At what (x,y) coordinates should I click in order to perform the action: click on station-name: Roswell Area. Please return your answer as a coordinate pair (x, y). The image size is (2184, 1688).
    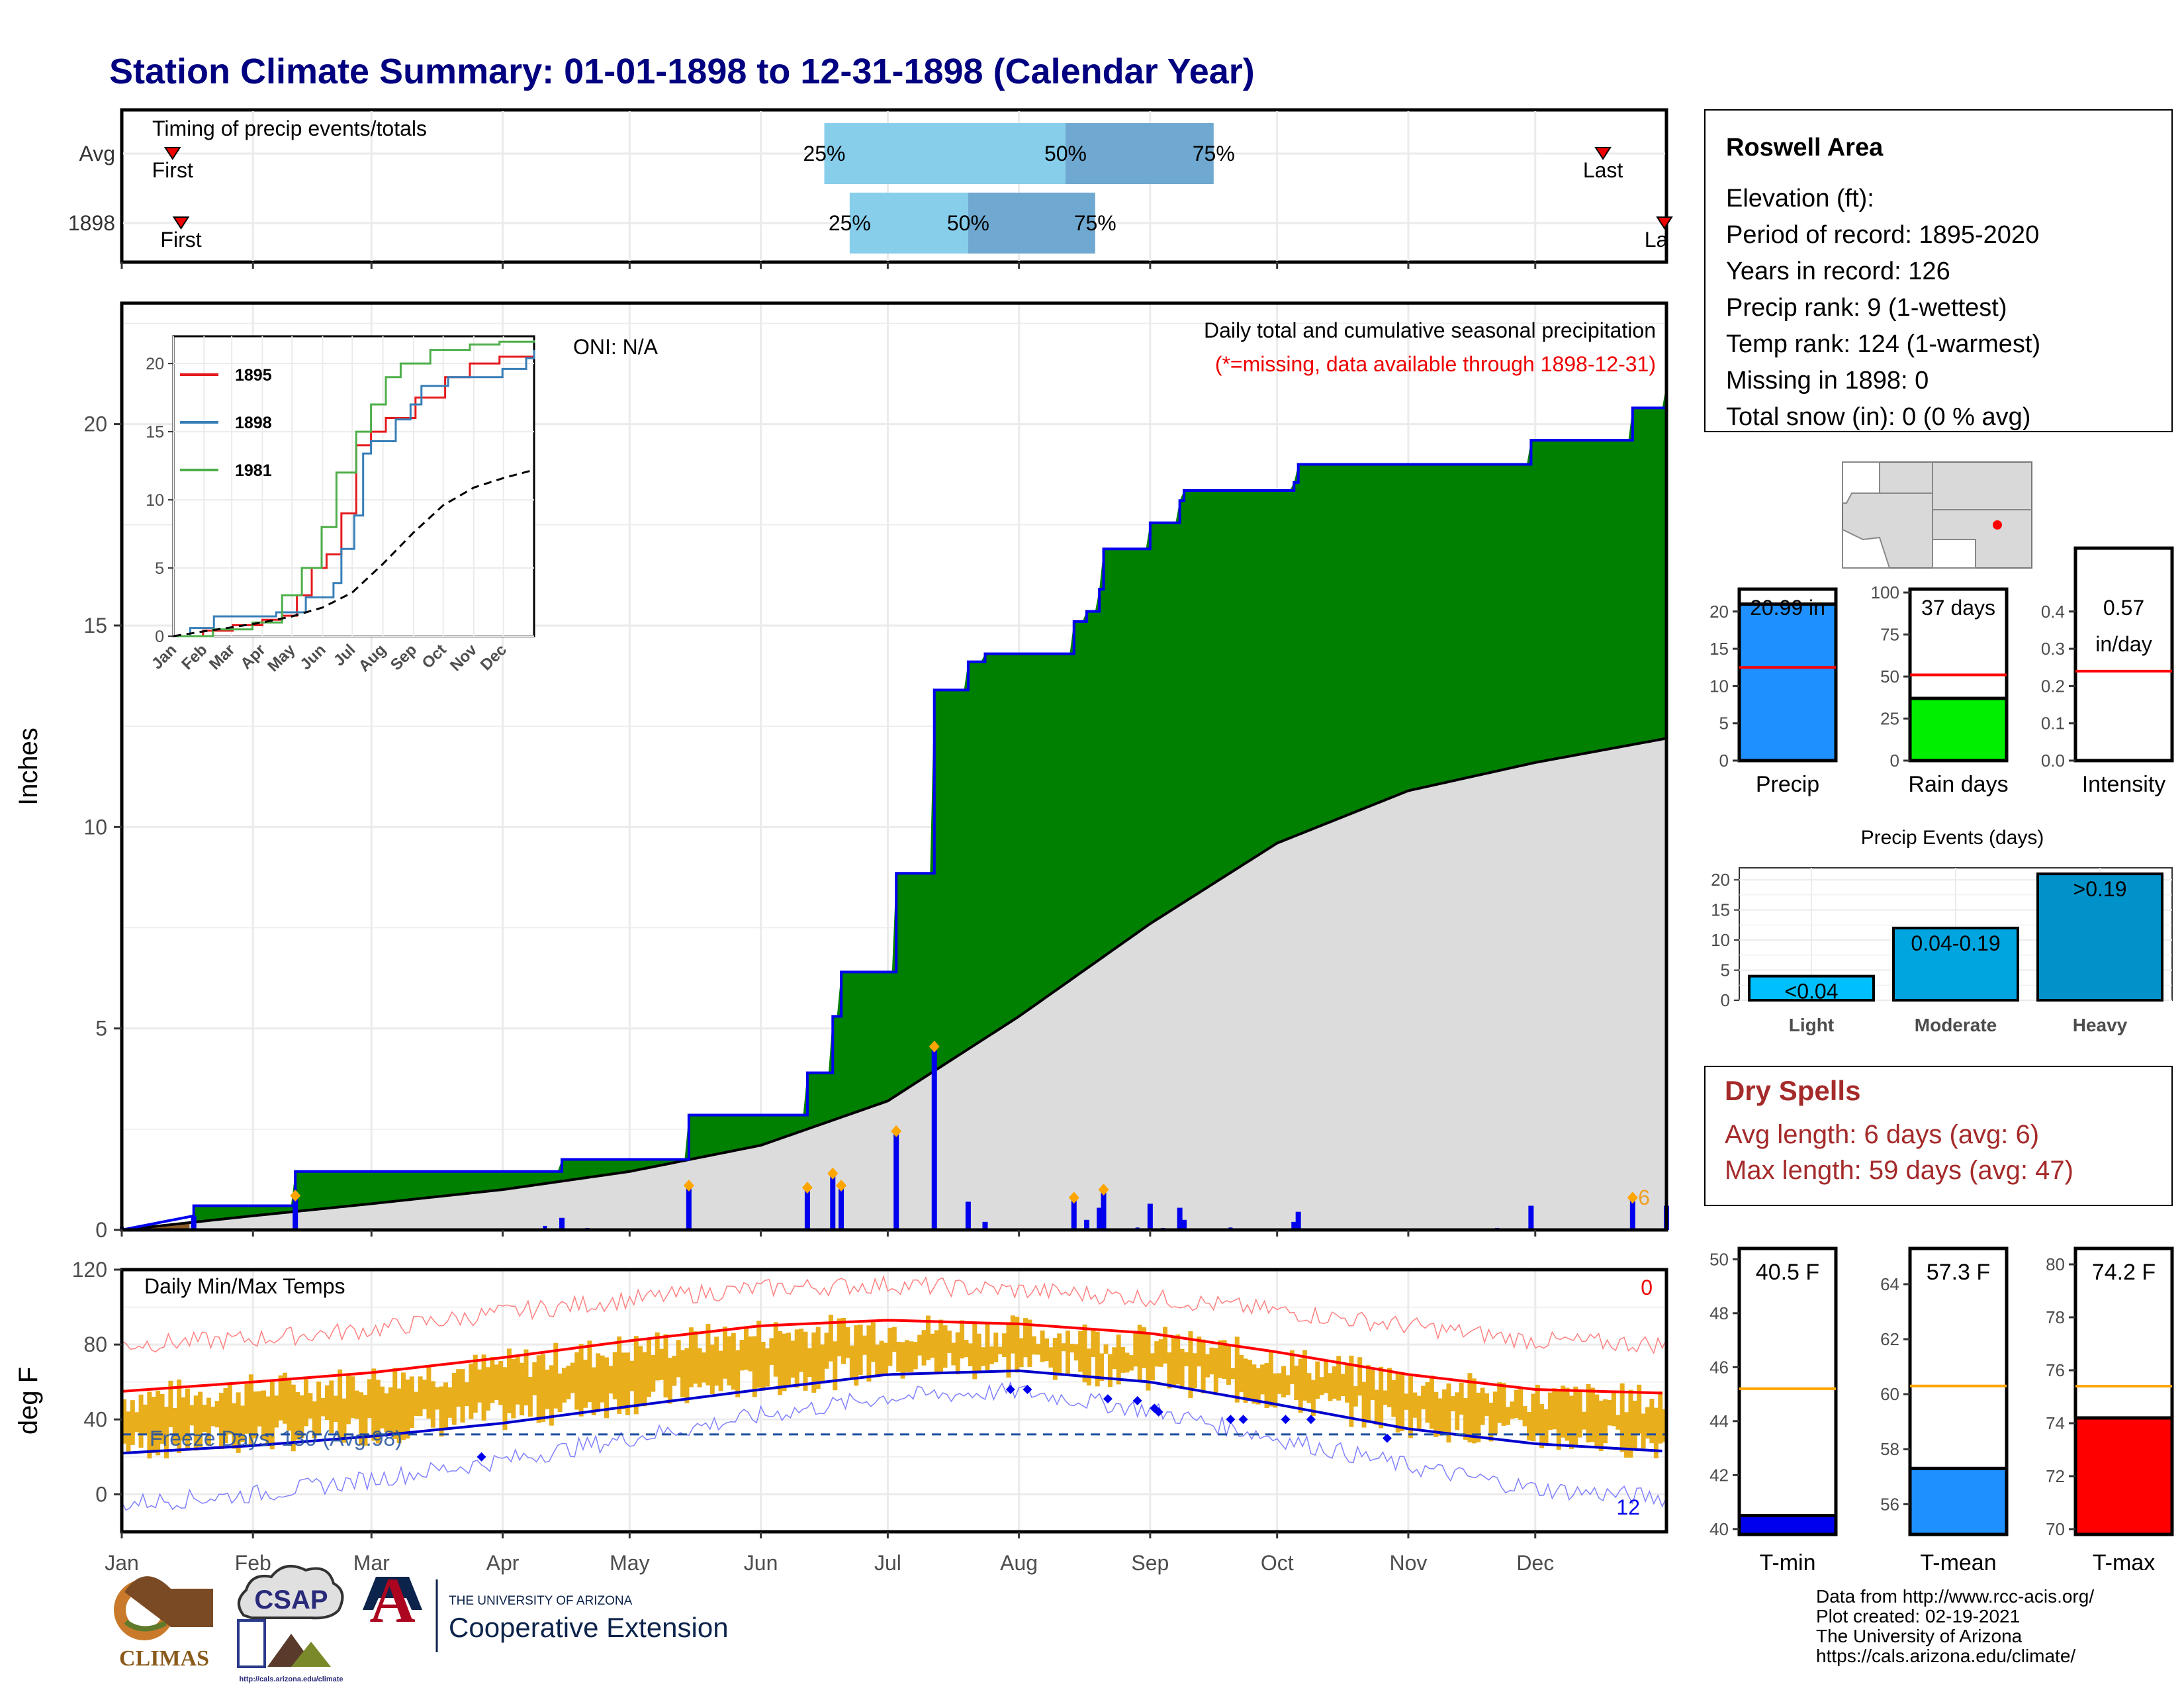
    Looking at the image, I should click on (1805, 148).